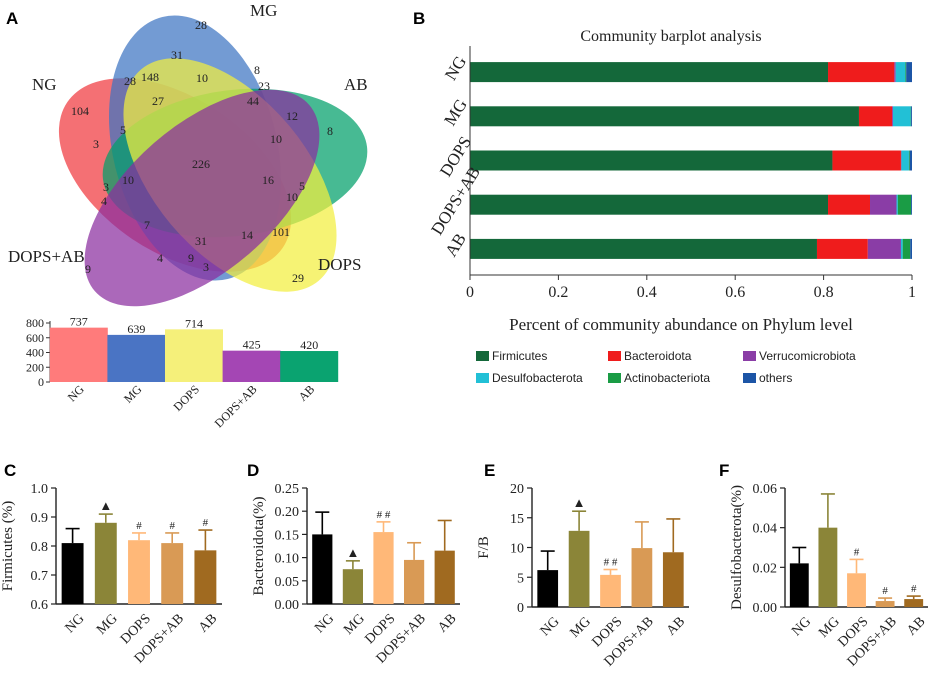 The width and height of the screenshot is (941, 674). Describe the element at coordinates (130, 81) in the screenshot. I see `venn-region-value: 28` at that location.